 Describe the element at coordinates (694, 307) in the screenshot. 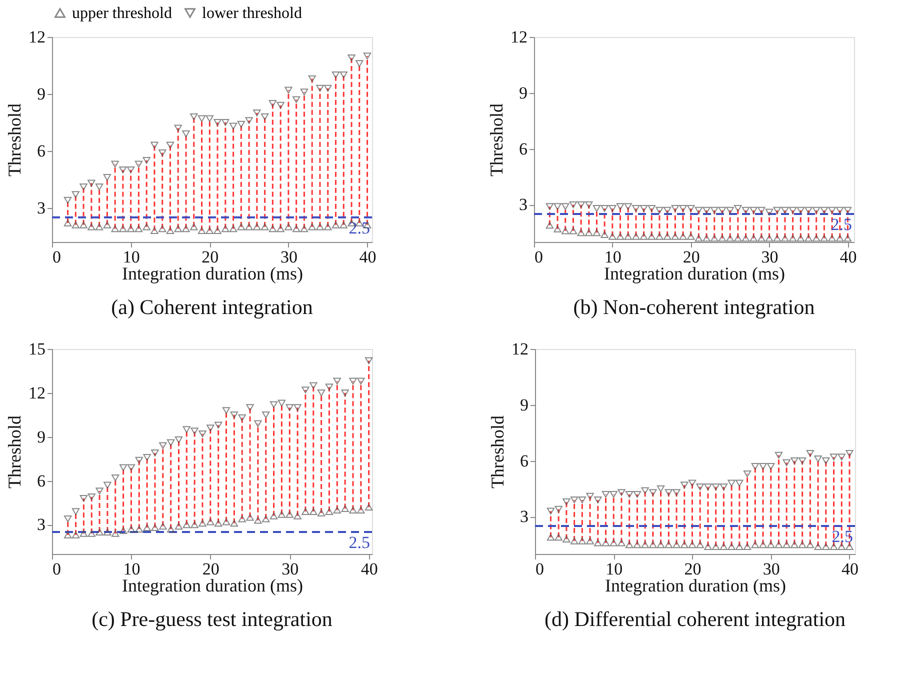

I see `text: (b) Non-coherent integration` at that location.